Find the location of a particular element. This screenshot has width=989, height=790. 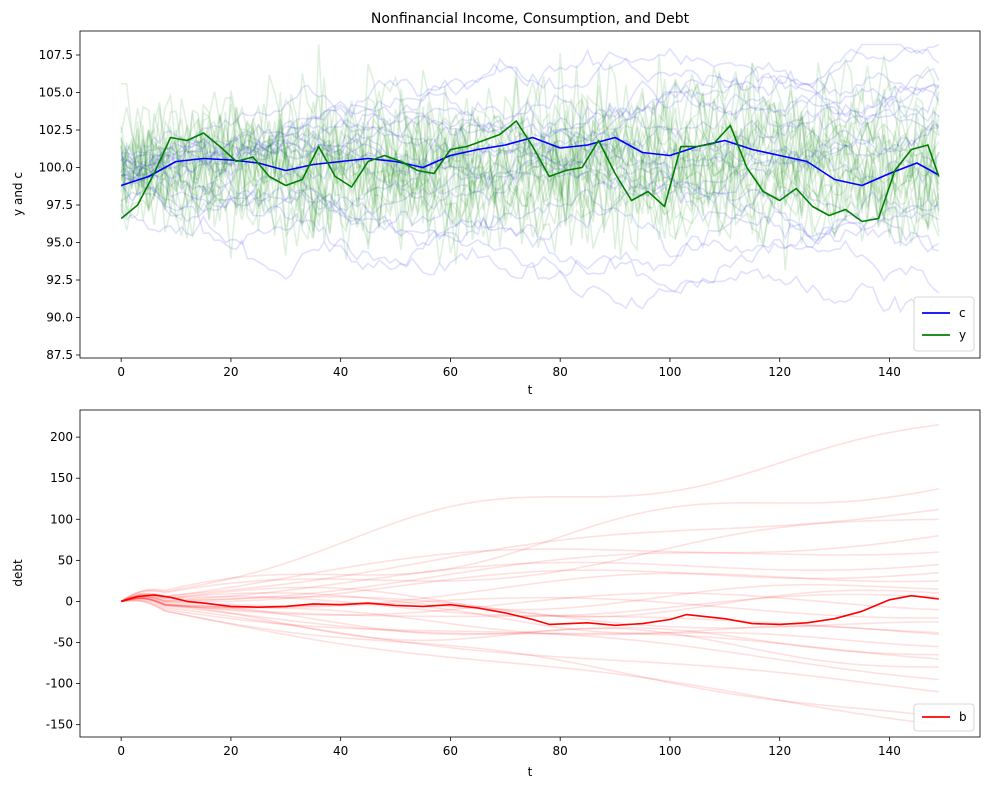

top-legend-box is located at coordinates (944, 324).